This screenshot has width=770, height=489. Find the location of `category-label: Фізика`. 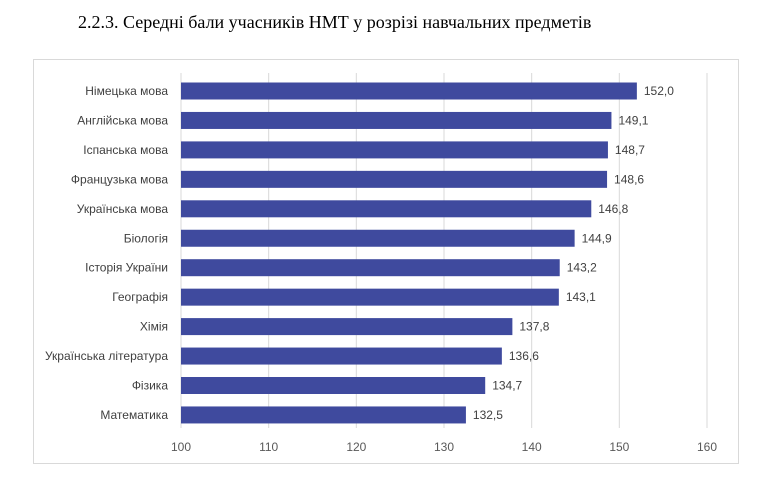

category-label: Фізика is located at coordinates (150, 386).